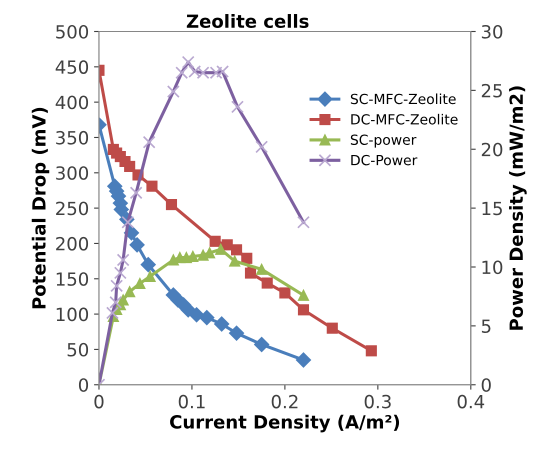 This screenshot has height=450, width=535. I want to click on x-axis-title: Current Density (A/m²), so click(285, 423).